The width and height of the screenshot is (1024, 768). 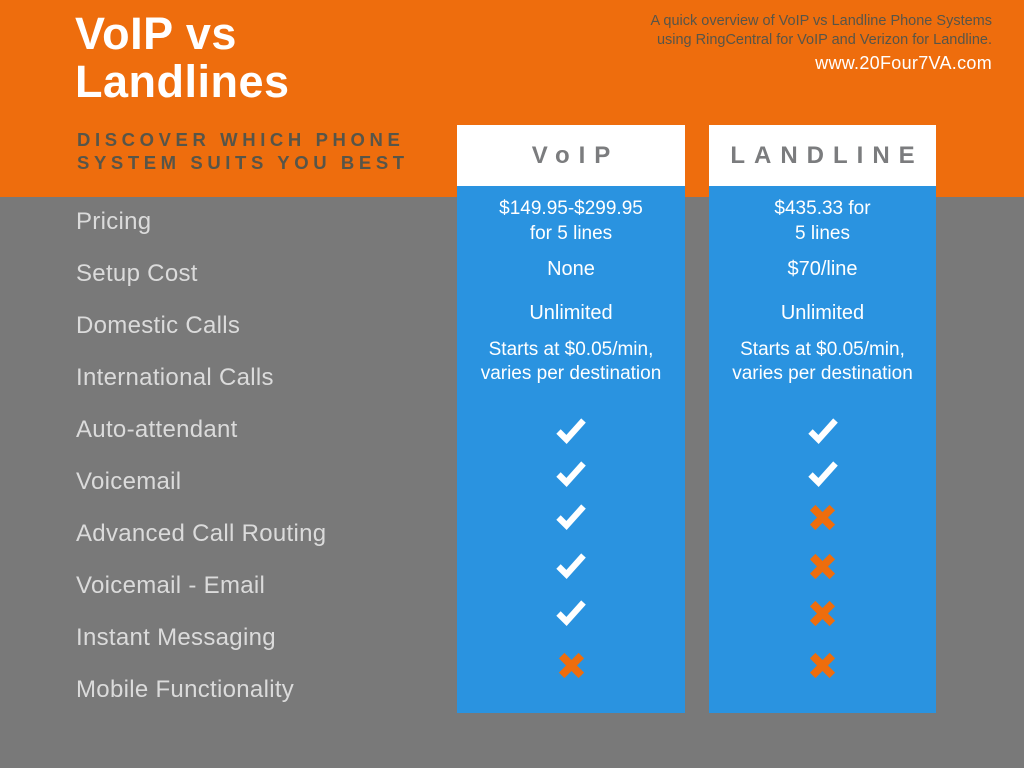 I want to click on feature-label-advanced-call-routing: Advanced Call Routing, so click(x=201, y=533).